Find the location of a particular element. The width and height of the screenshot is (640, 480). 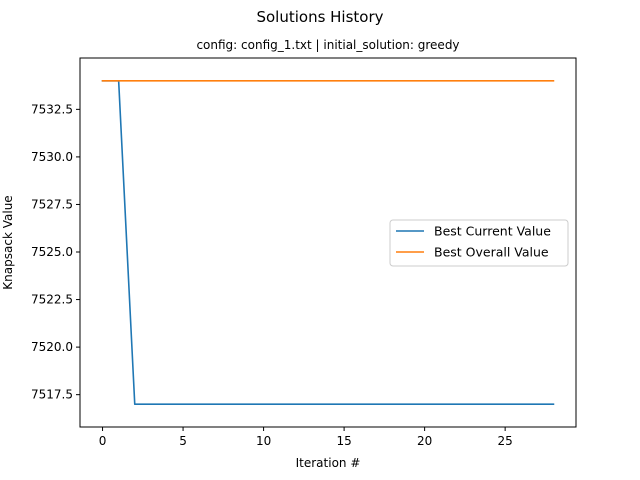

y-tick-label: 7532.5 is located at coordinates (52, 109).